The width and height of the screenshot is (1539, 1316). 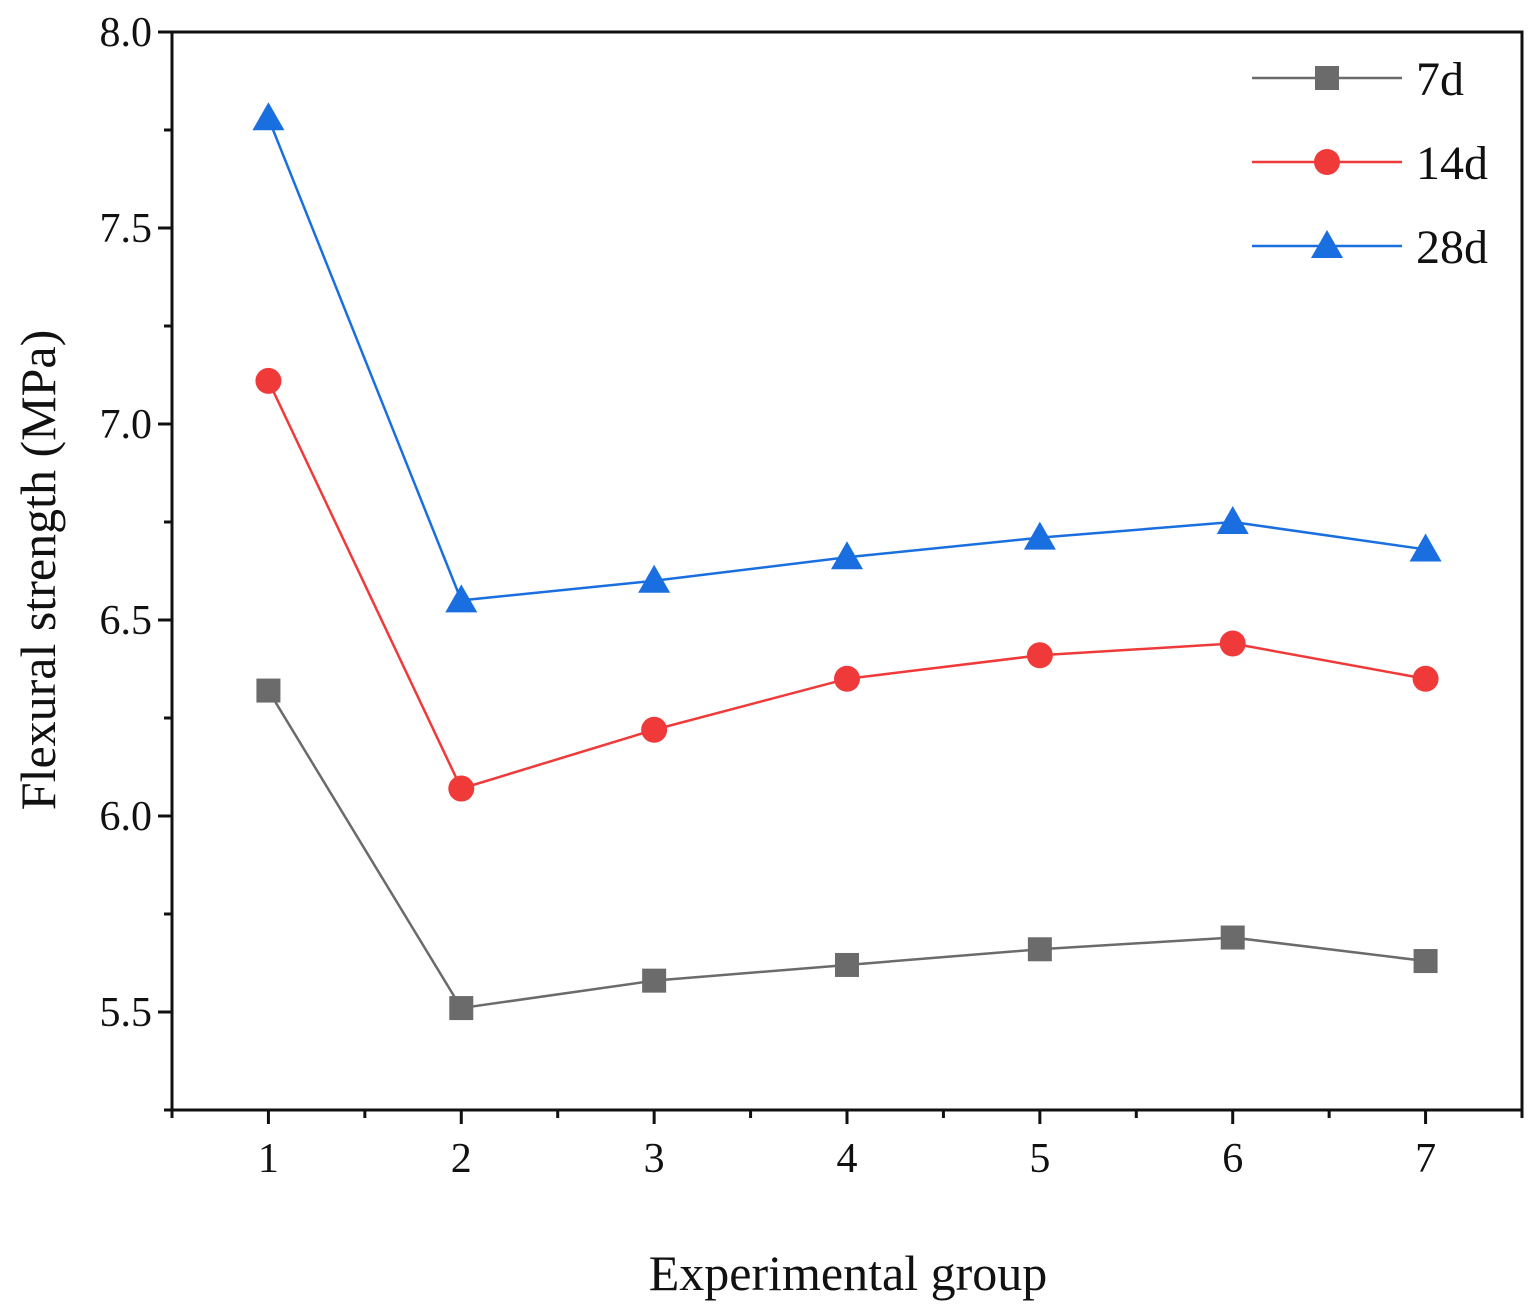 What do you see at coordinates (126, 621) in the screenshot?
I see `y-tick-label: 6.5` at bounding box center [126, 621].